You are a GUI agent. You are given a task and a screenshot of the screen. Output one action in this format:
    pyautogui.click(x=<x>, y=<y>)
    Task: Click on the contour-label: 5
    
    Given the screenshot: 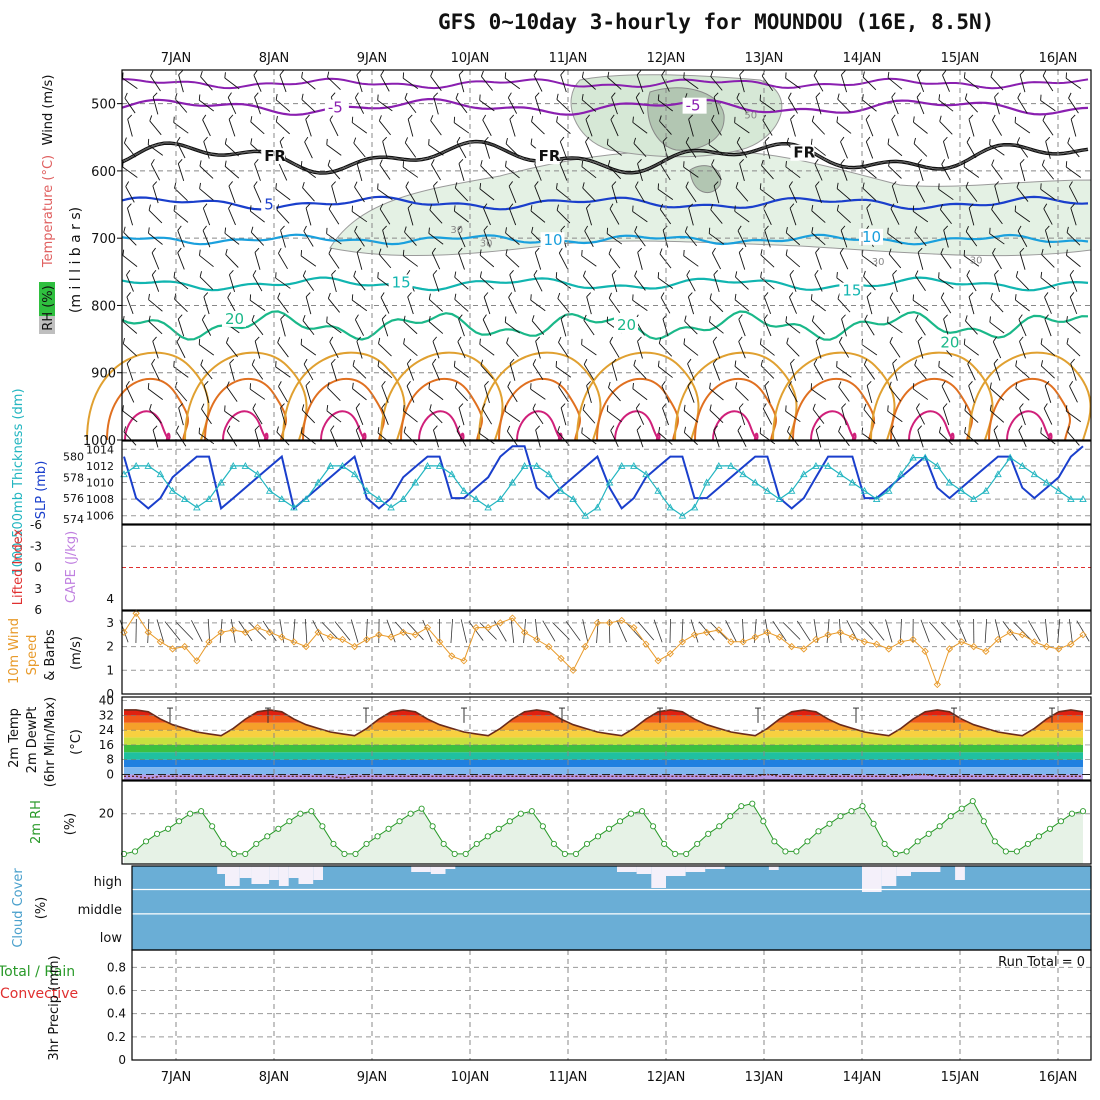 What is the action you would take?
    pyautogui.click(x=269, y=205)
    